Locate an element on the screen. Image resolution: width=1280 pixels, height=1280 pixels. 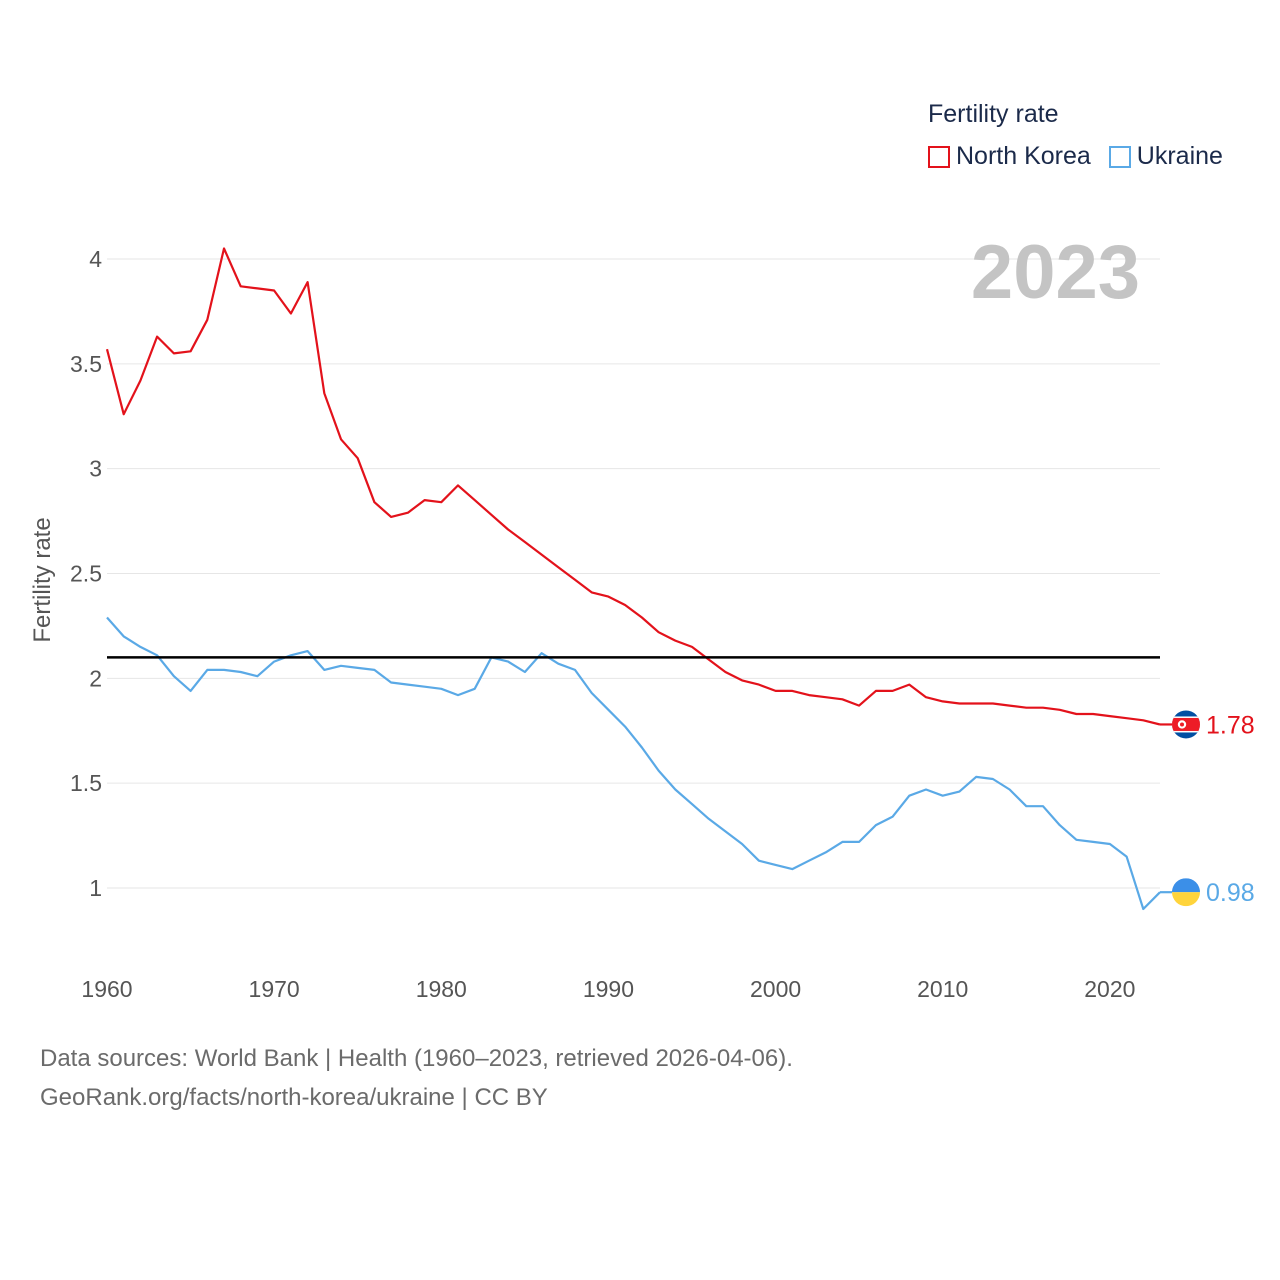
y-tick-label: 1.5 is located at coordinates (86, 783).